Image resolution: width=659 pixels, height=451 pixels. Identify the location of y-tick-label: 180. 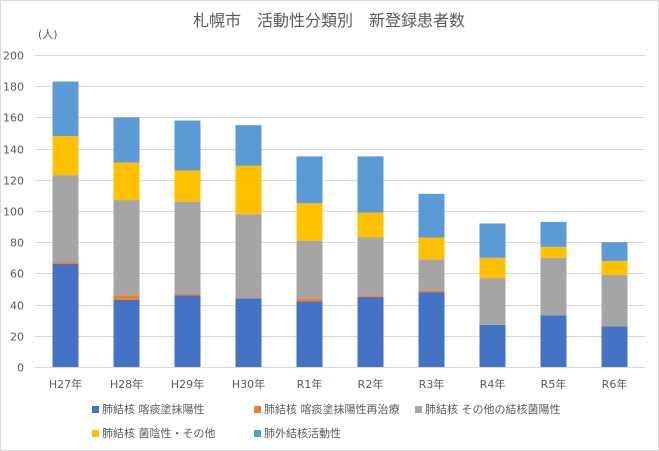
(13, 87).